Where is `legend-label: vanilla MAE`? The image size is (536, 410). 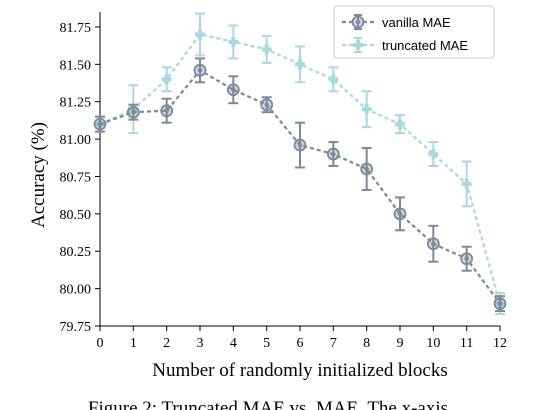
legend-label: vanilla MAE is located at coordinates (416, 22).